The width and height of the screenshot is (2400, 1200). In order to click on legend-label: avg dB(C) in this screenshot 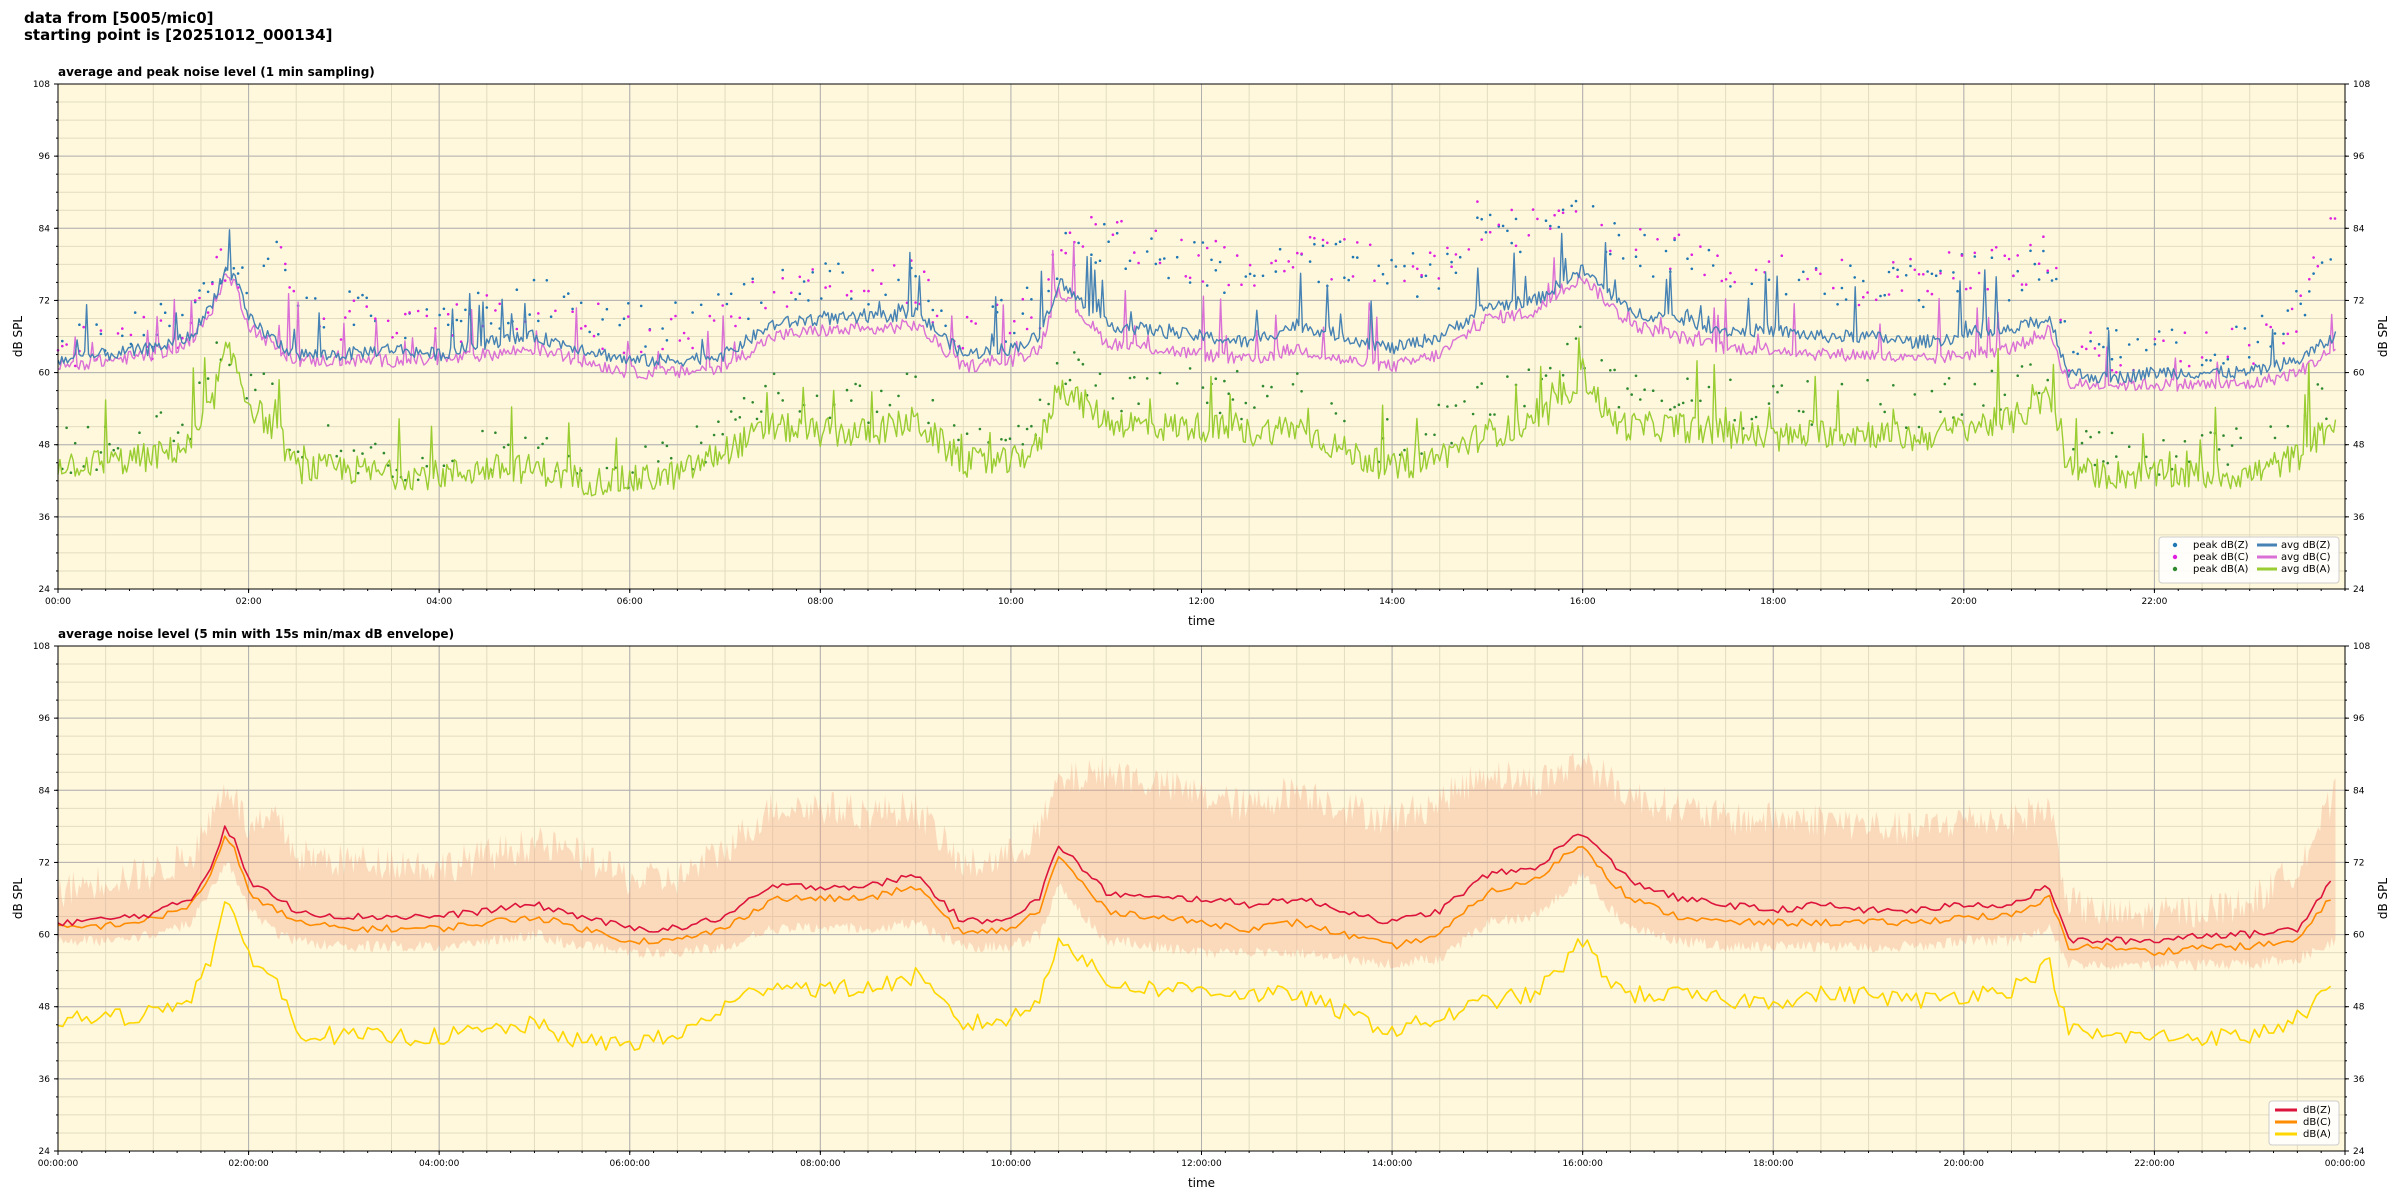, I will do `click(2306, 557)`.